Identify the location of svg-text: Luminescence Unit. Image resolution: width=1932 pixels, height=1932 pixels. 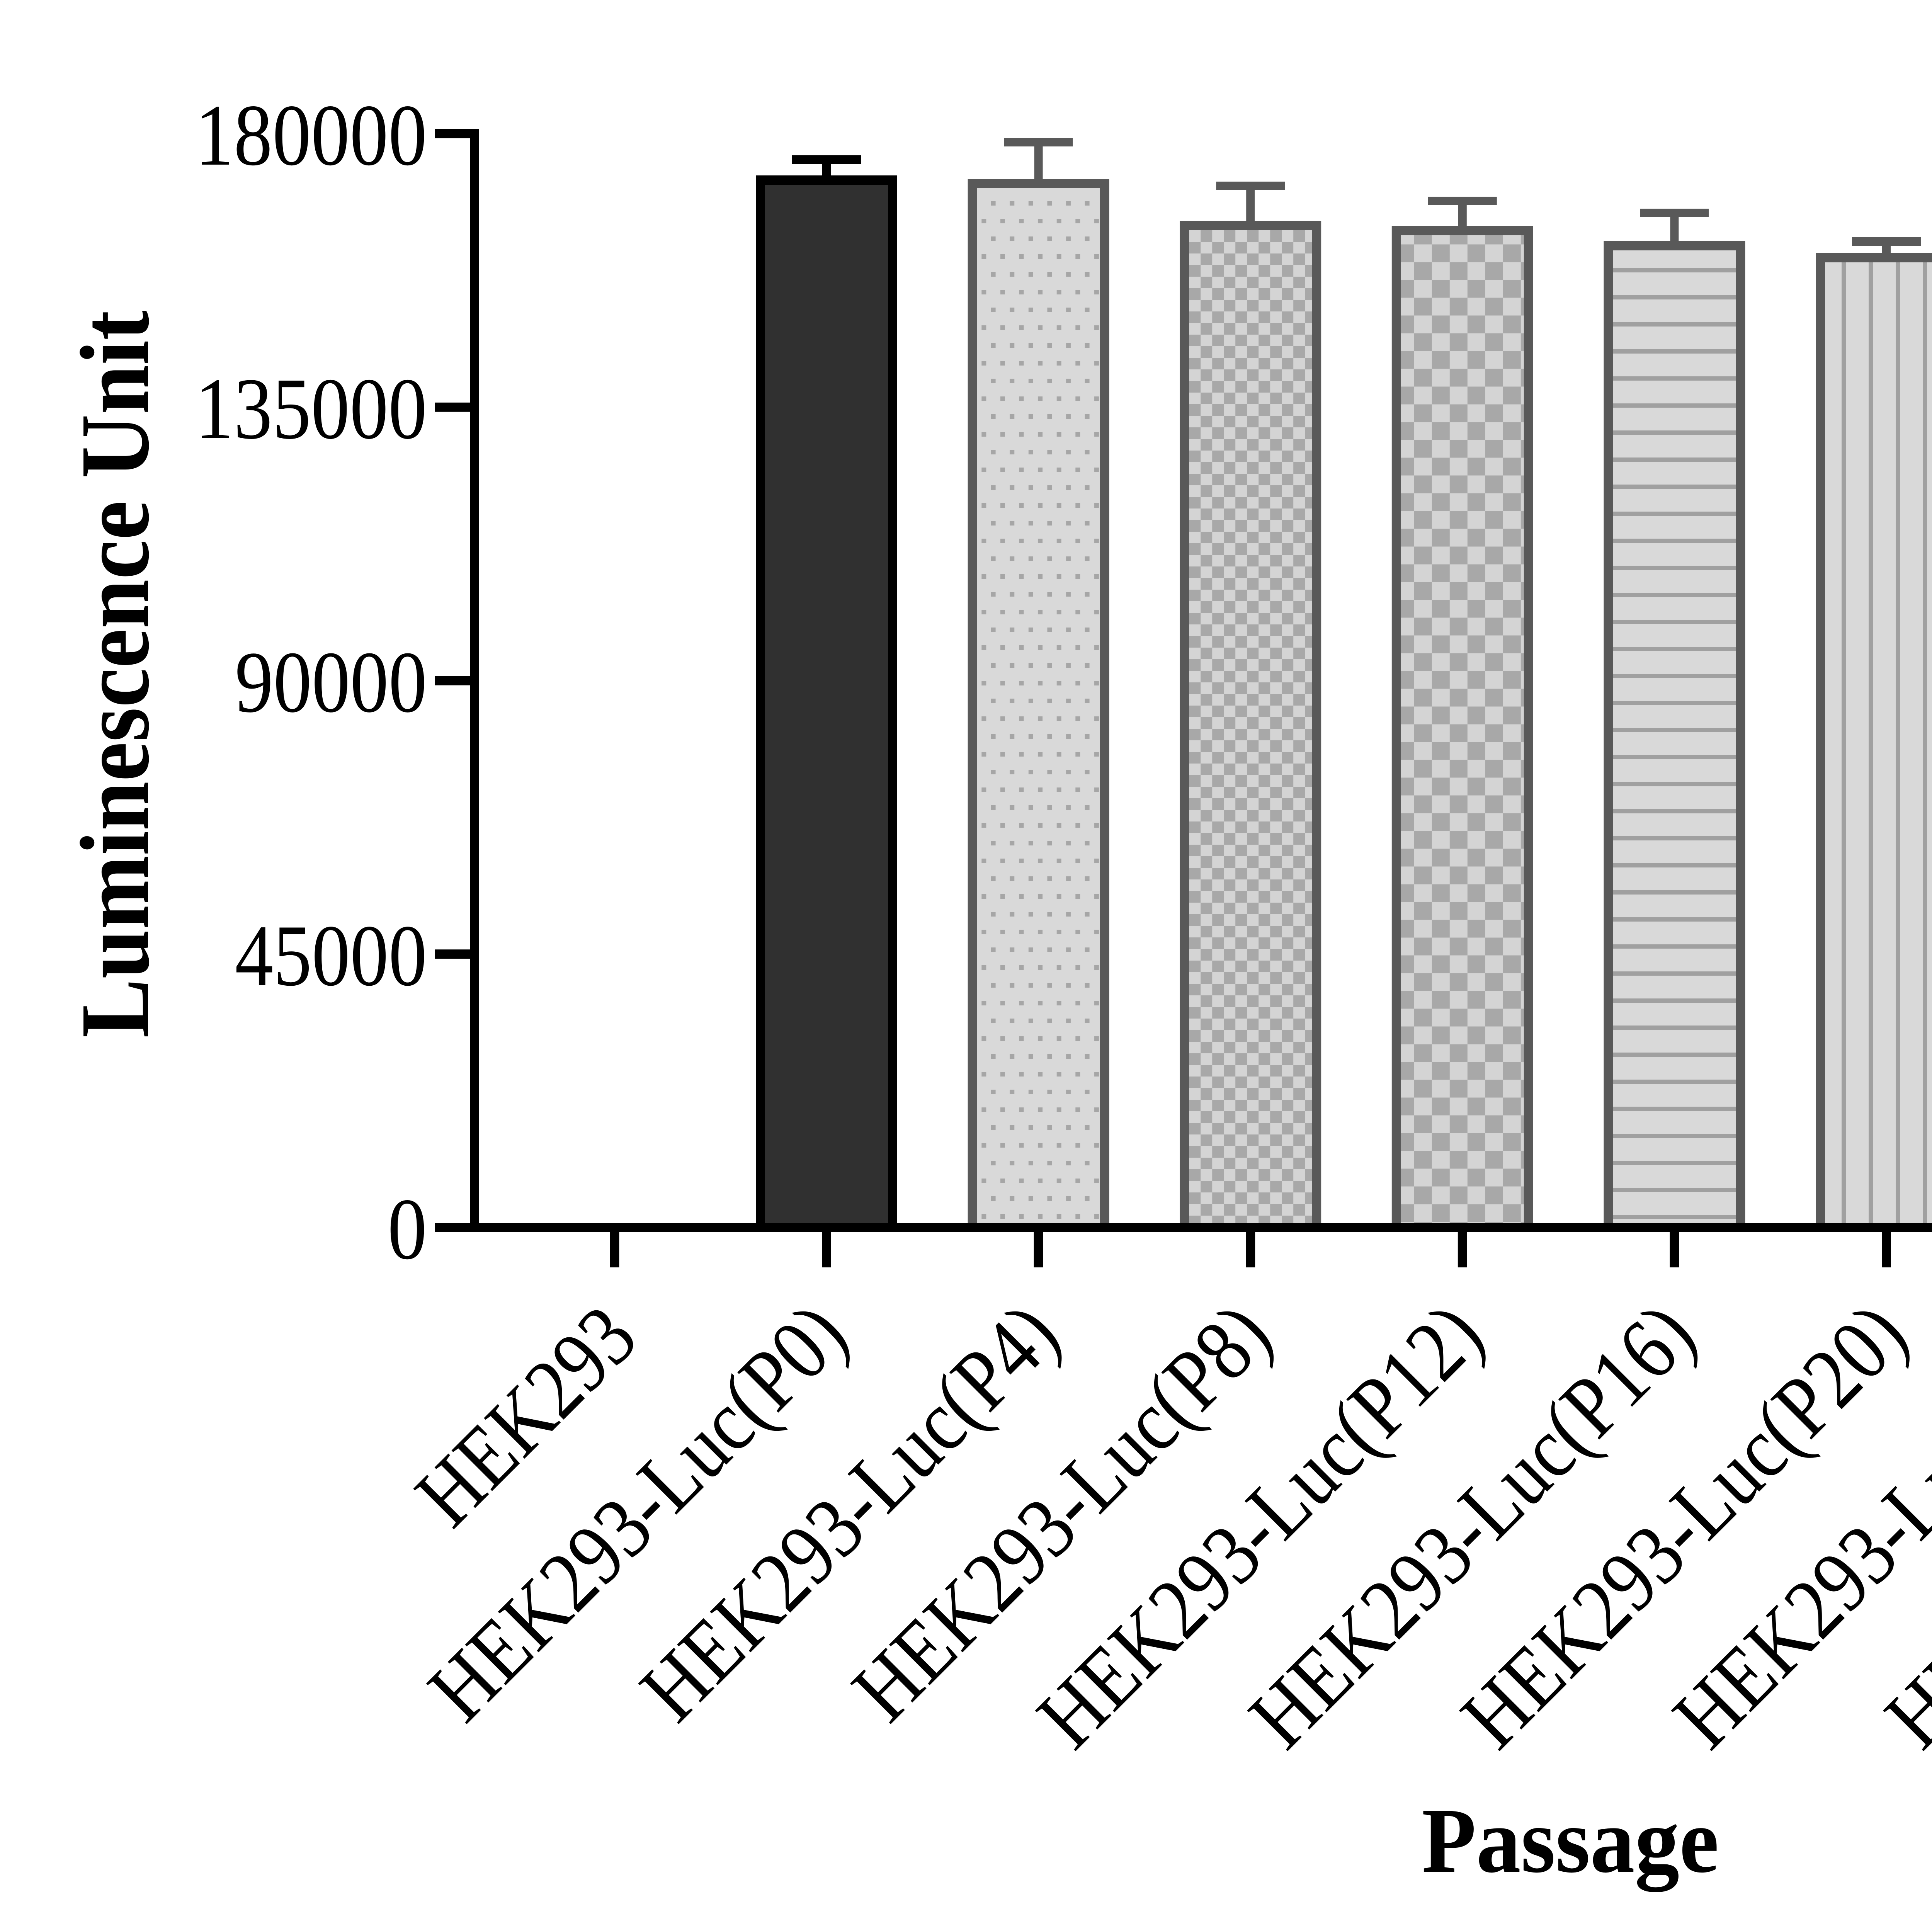
(116, 674).